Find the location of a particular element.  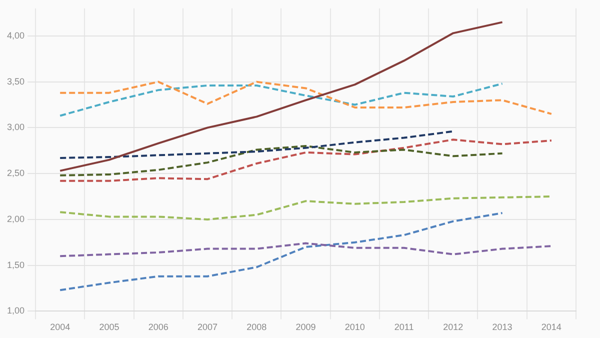

x-tick-label: 2008 is located at coordinates (256, 327).